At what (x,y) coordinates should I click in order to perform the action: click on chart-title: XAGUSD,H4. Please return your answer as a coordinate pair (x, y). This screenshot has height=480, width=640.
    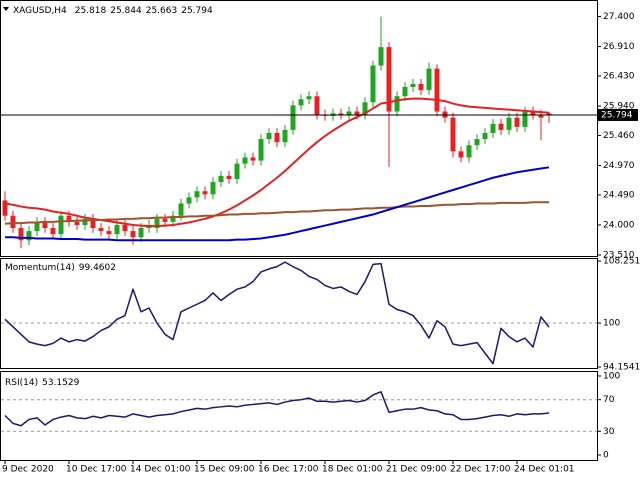
    Looking at the image, I should click on (40, 11).